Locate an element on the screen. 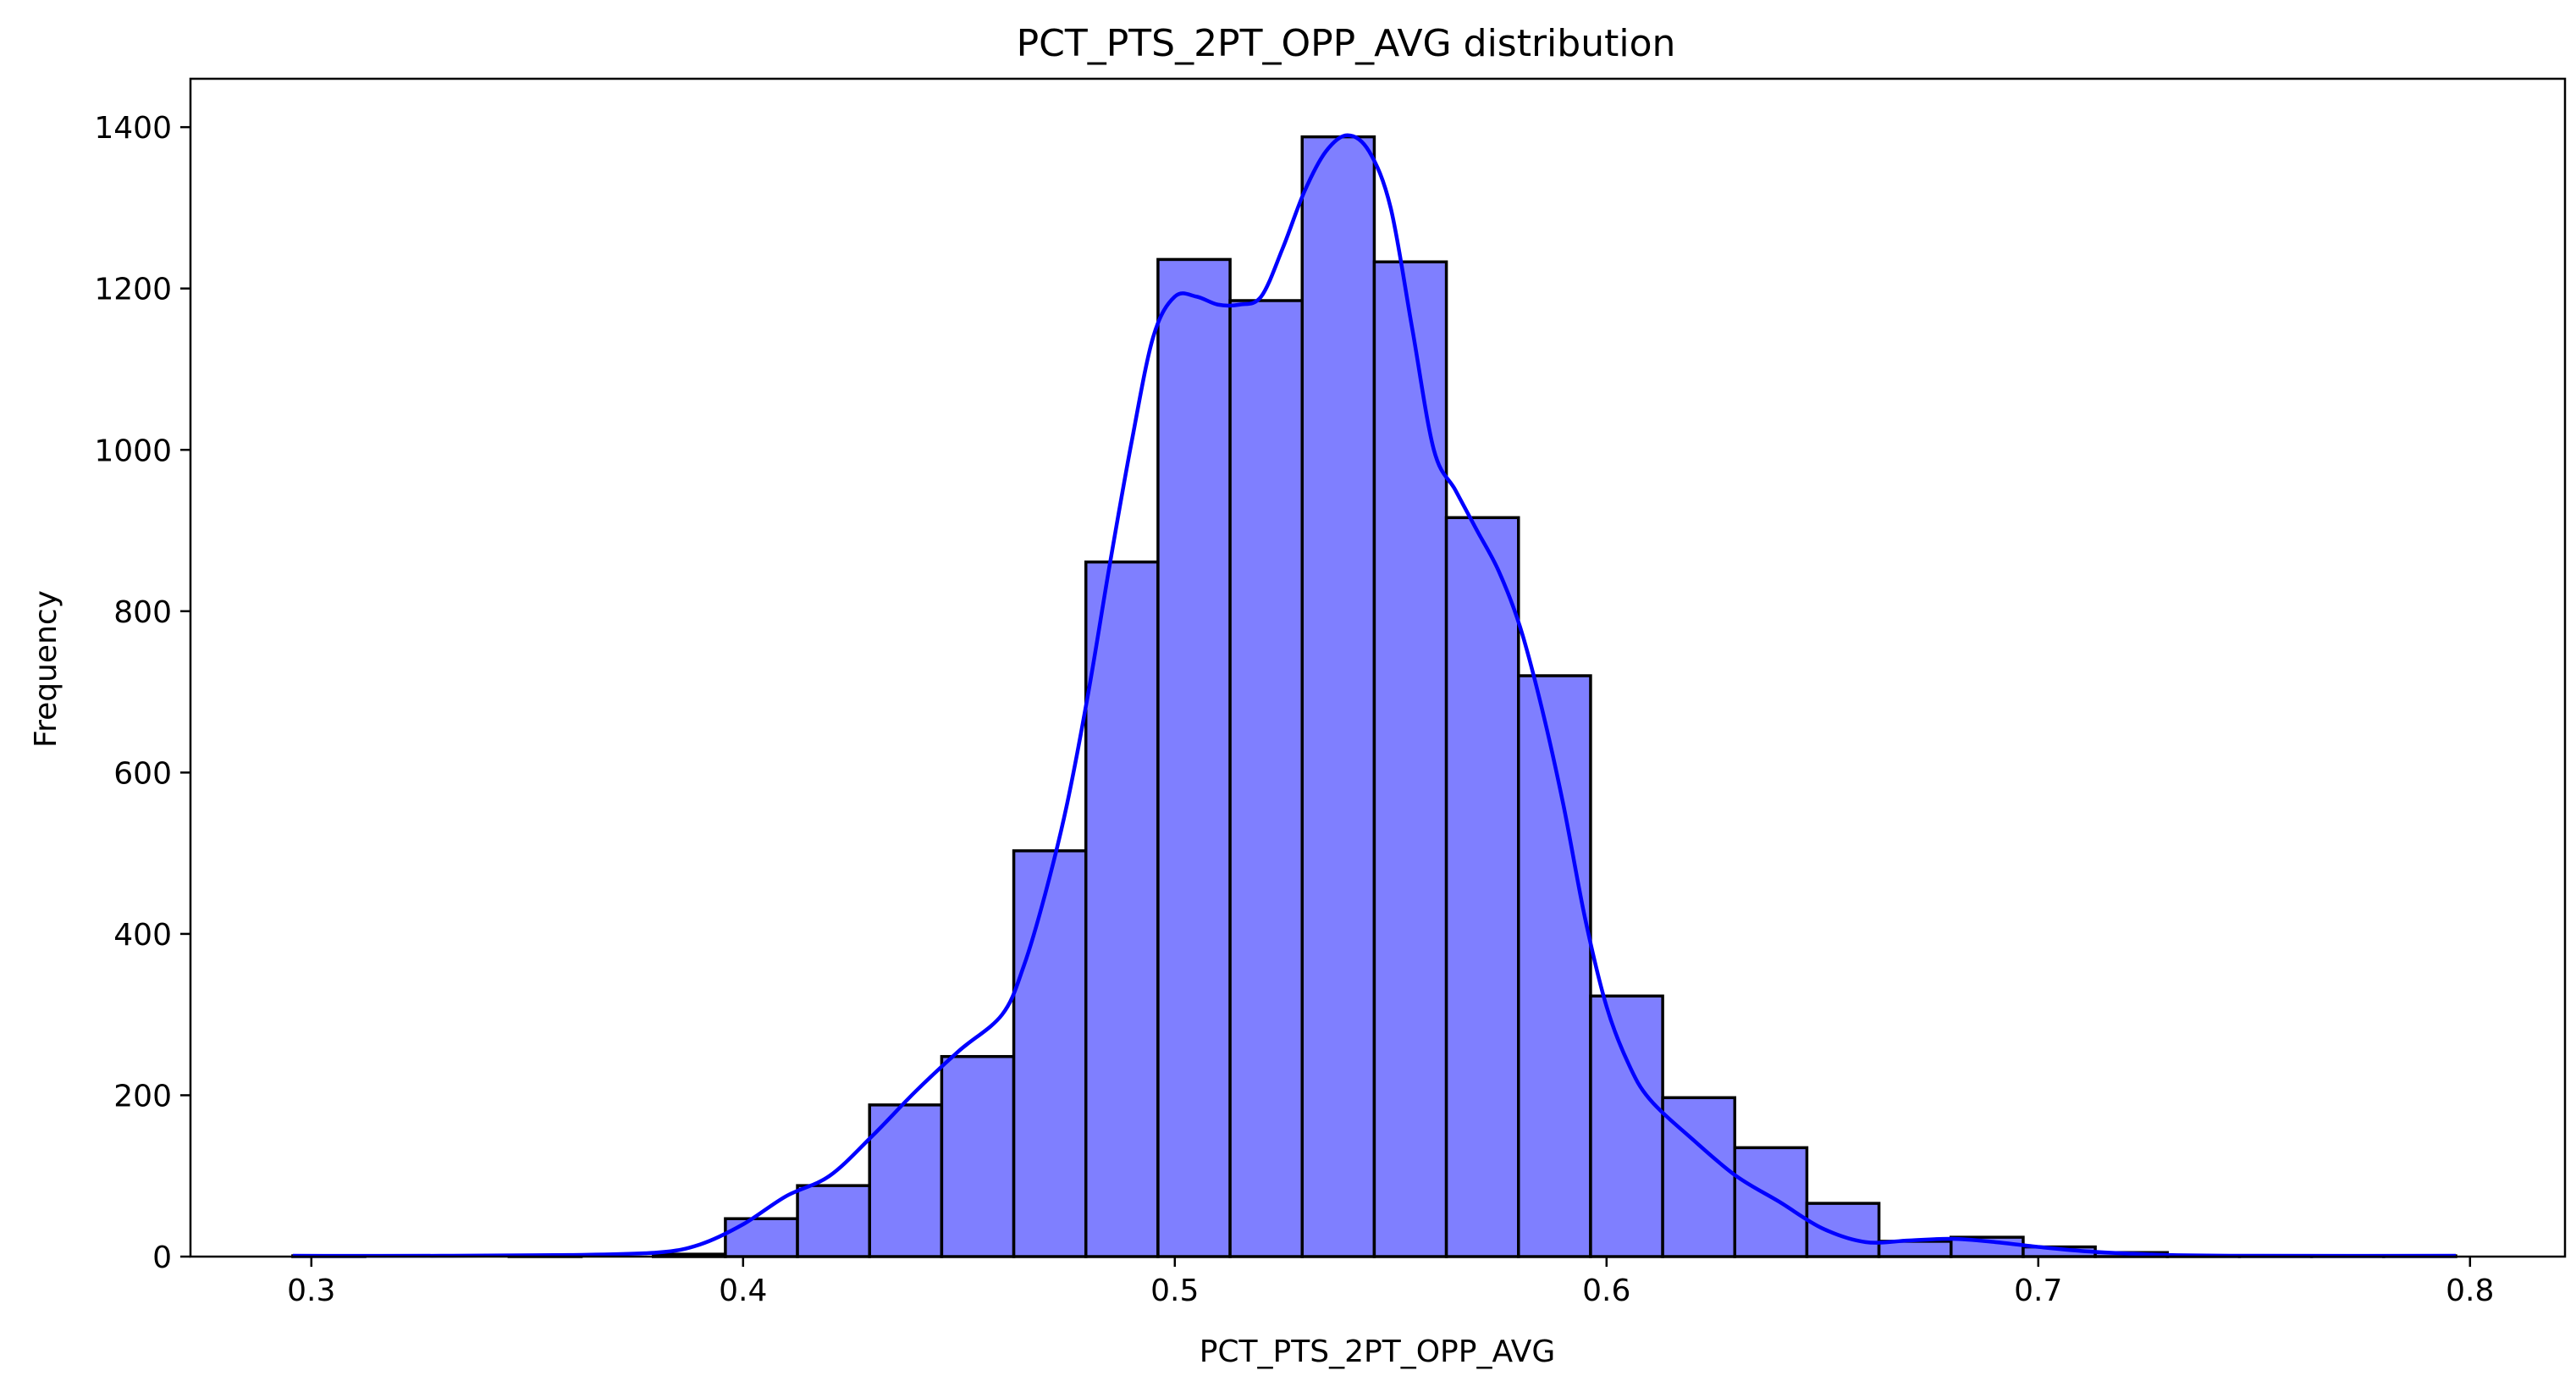 The width and height of the screenshot is (2576, 1387). x-tick-label: 0.3 is located at coordinates (311, 1291).